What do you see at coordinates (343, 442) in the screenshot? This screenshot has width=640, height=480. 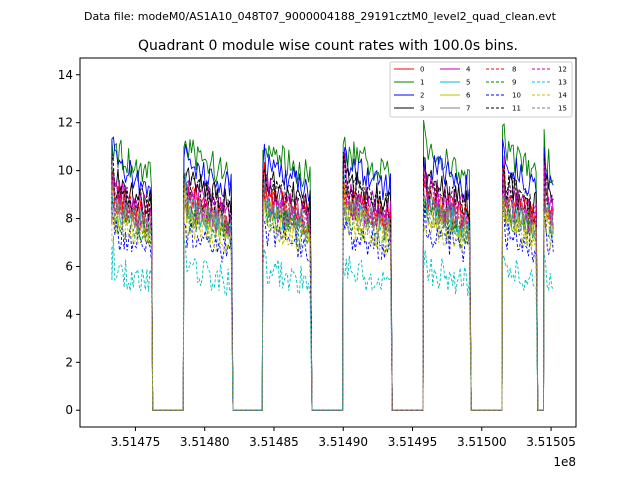 I see `x-tick-label: 3.51490` at bounding box center [343, 442].